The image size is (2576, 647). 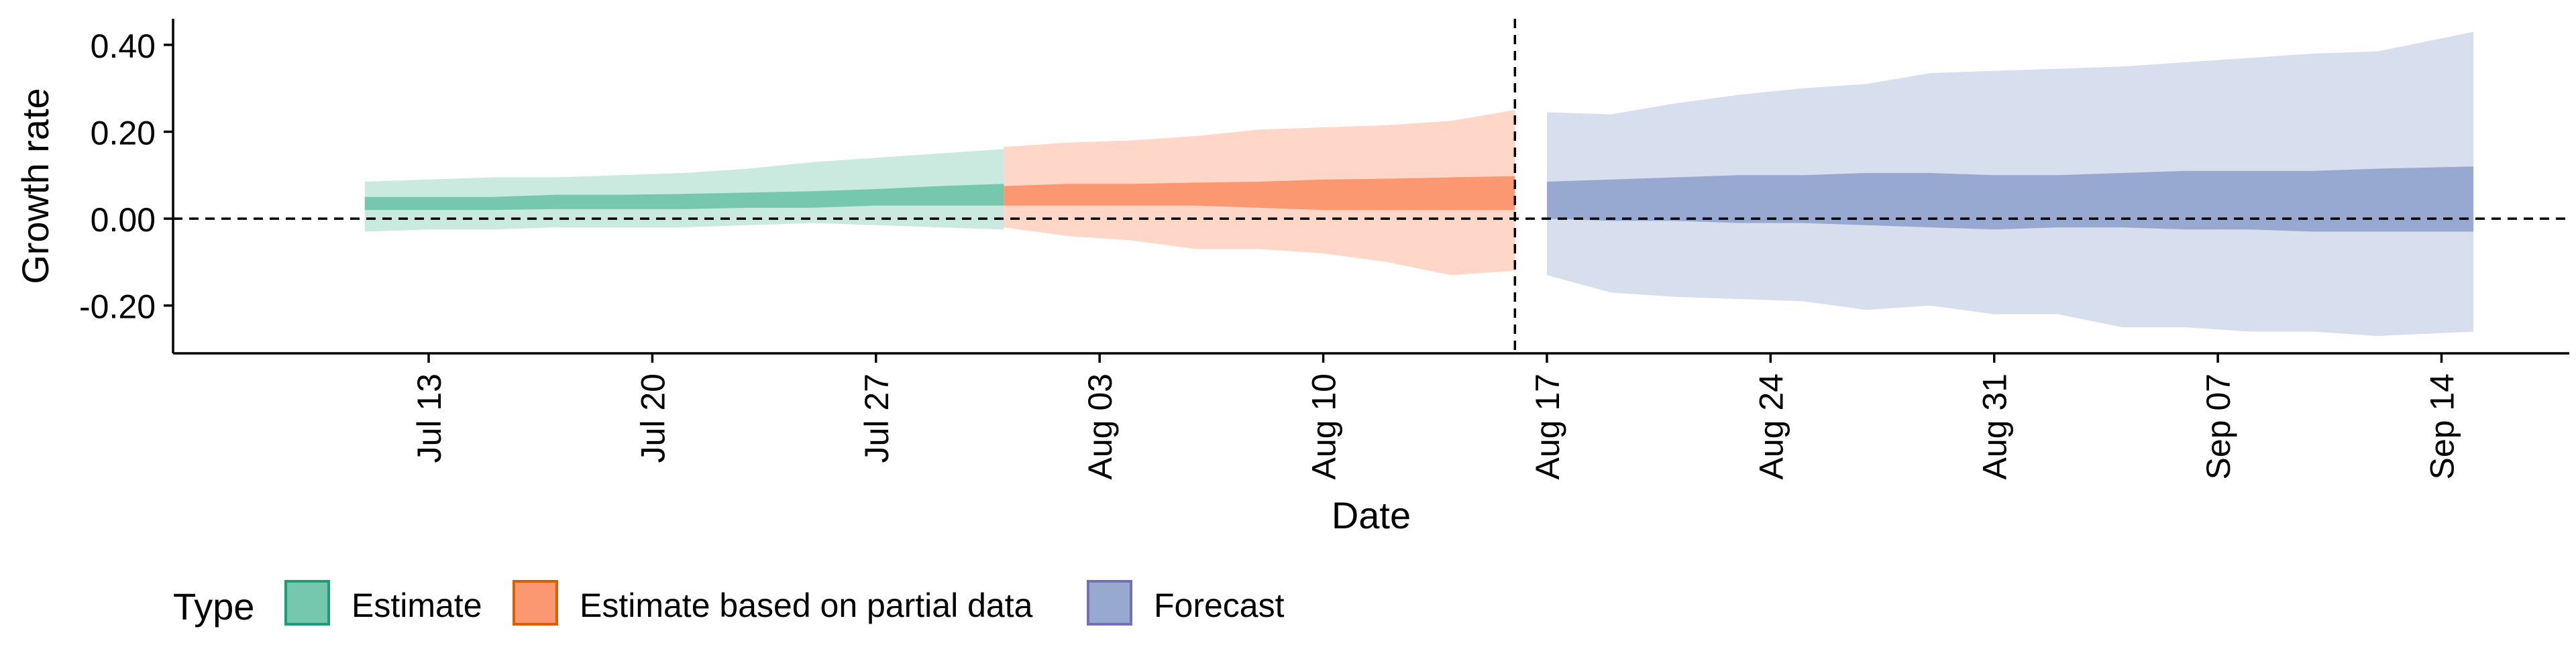 What do you see at coordinates (1547, 426) in the screenshot?
I see `x-tick-label: Aug 17` at bounding box center [1547, 426].